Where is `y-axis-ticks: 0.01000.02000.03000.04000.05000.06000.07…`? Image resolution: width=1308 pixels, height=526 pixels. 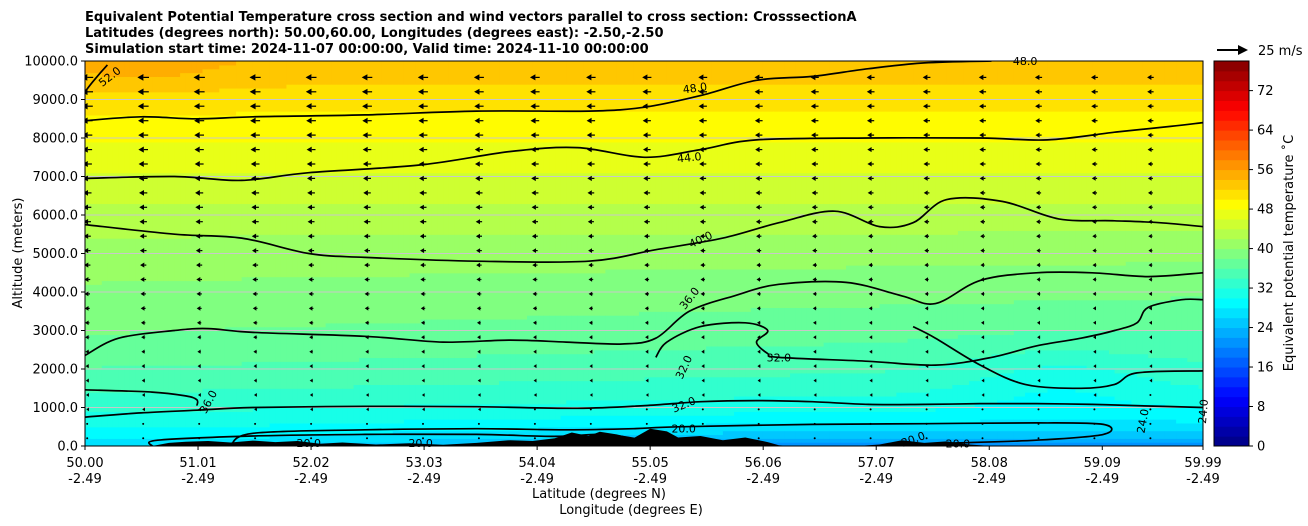
y-axis-ticks: 0.01000.02000.03000.04000.05000.06000.07… is located at coordinates (54, 255).